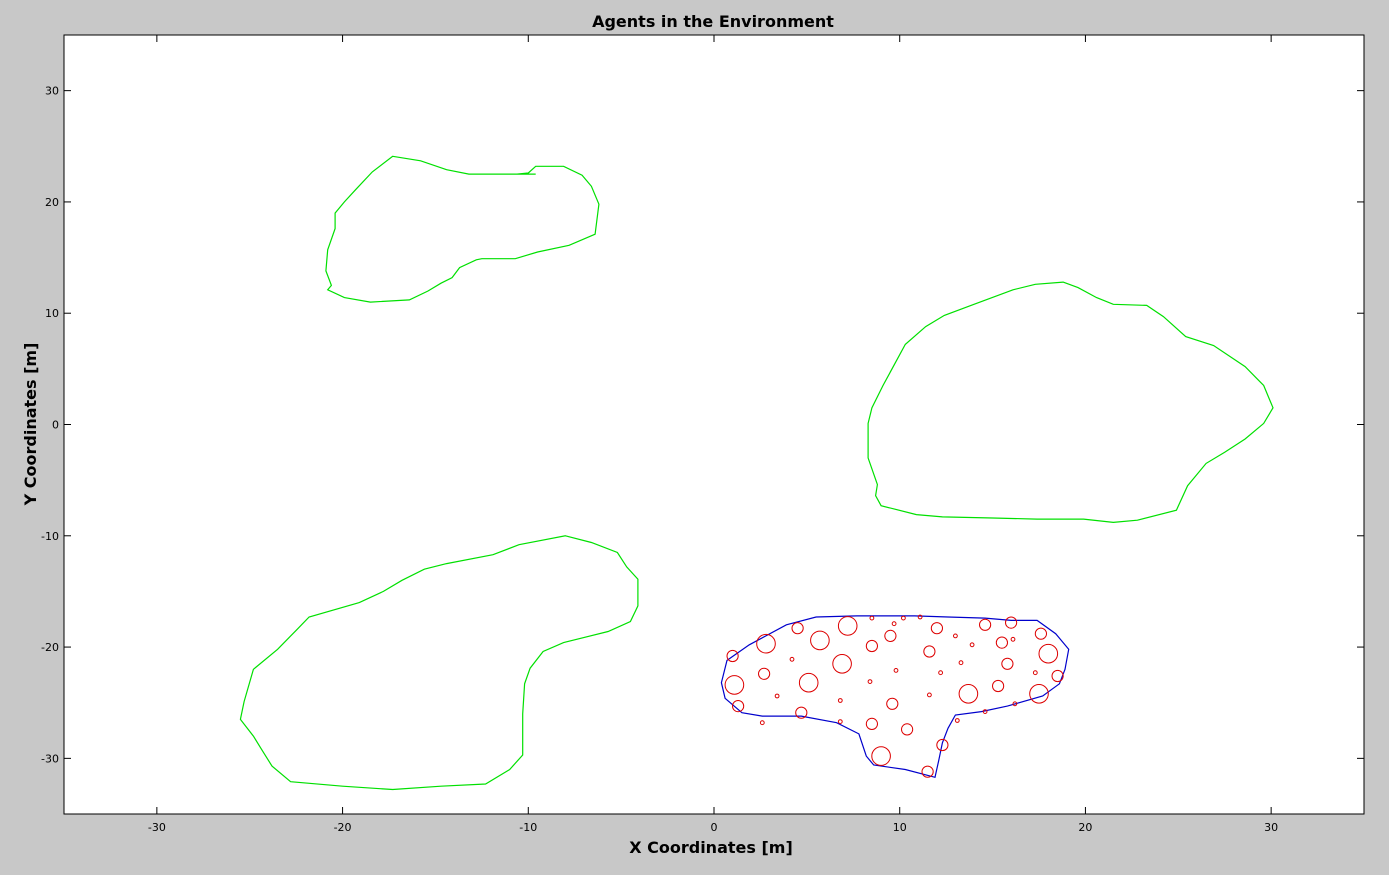 This screenshot has width=1389, height=875. Describe the element at coordinates (55, 425) in the screenshot. I see `y-tick-label: 0` at that location.